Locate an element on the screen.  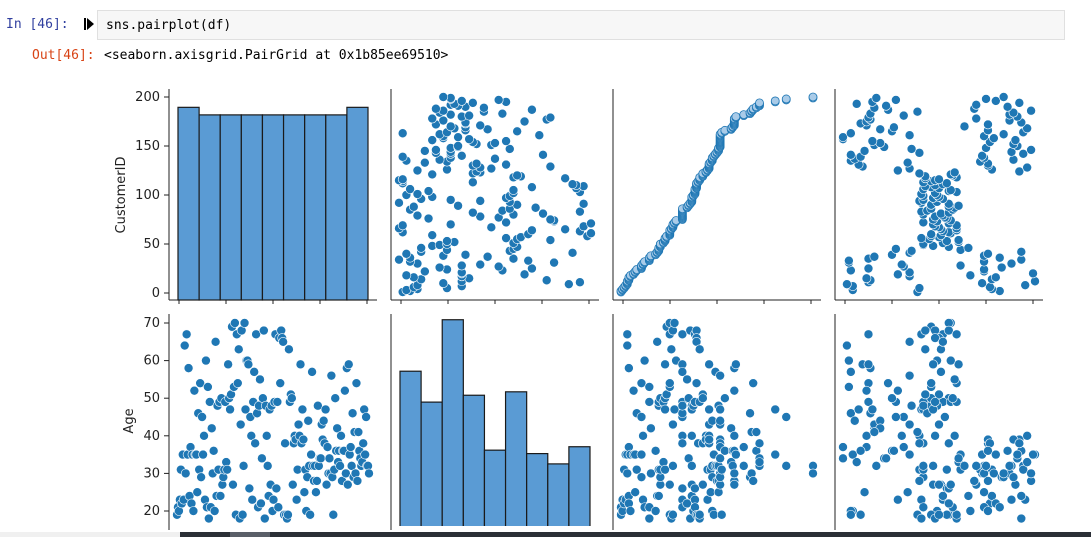
run-cell-icon is located at coordinates (89, 24).